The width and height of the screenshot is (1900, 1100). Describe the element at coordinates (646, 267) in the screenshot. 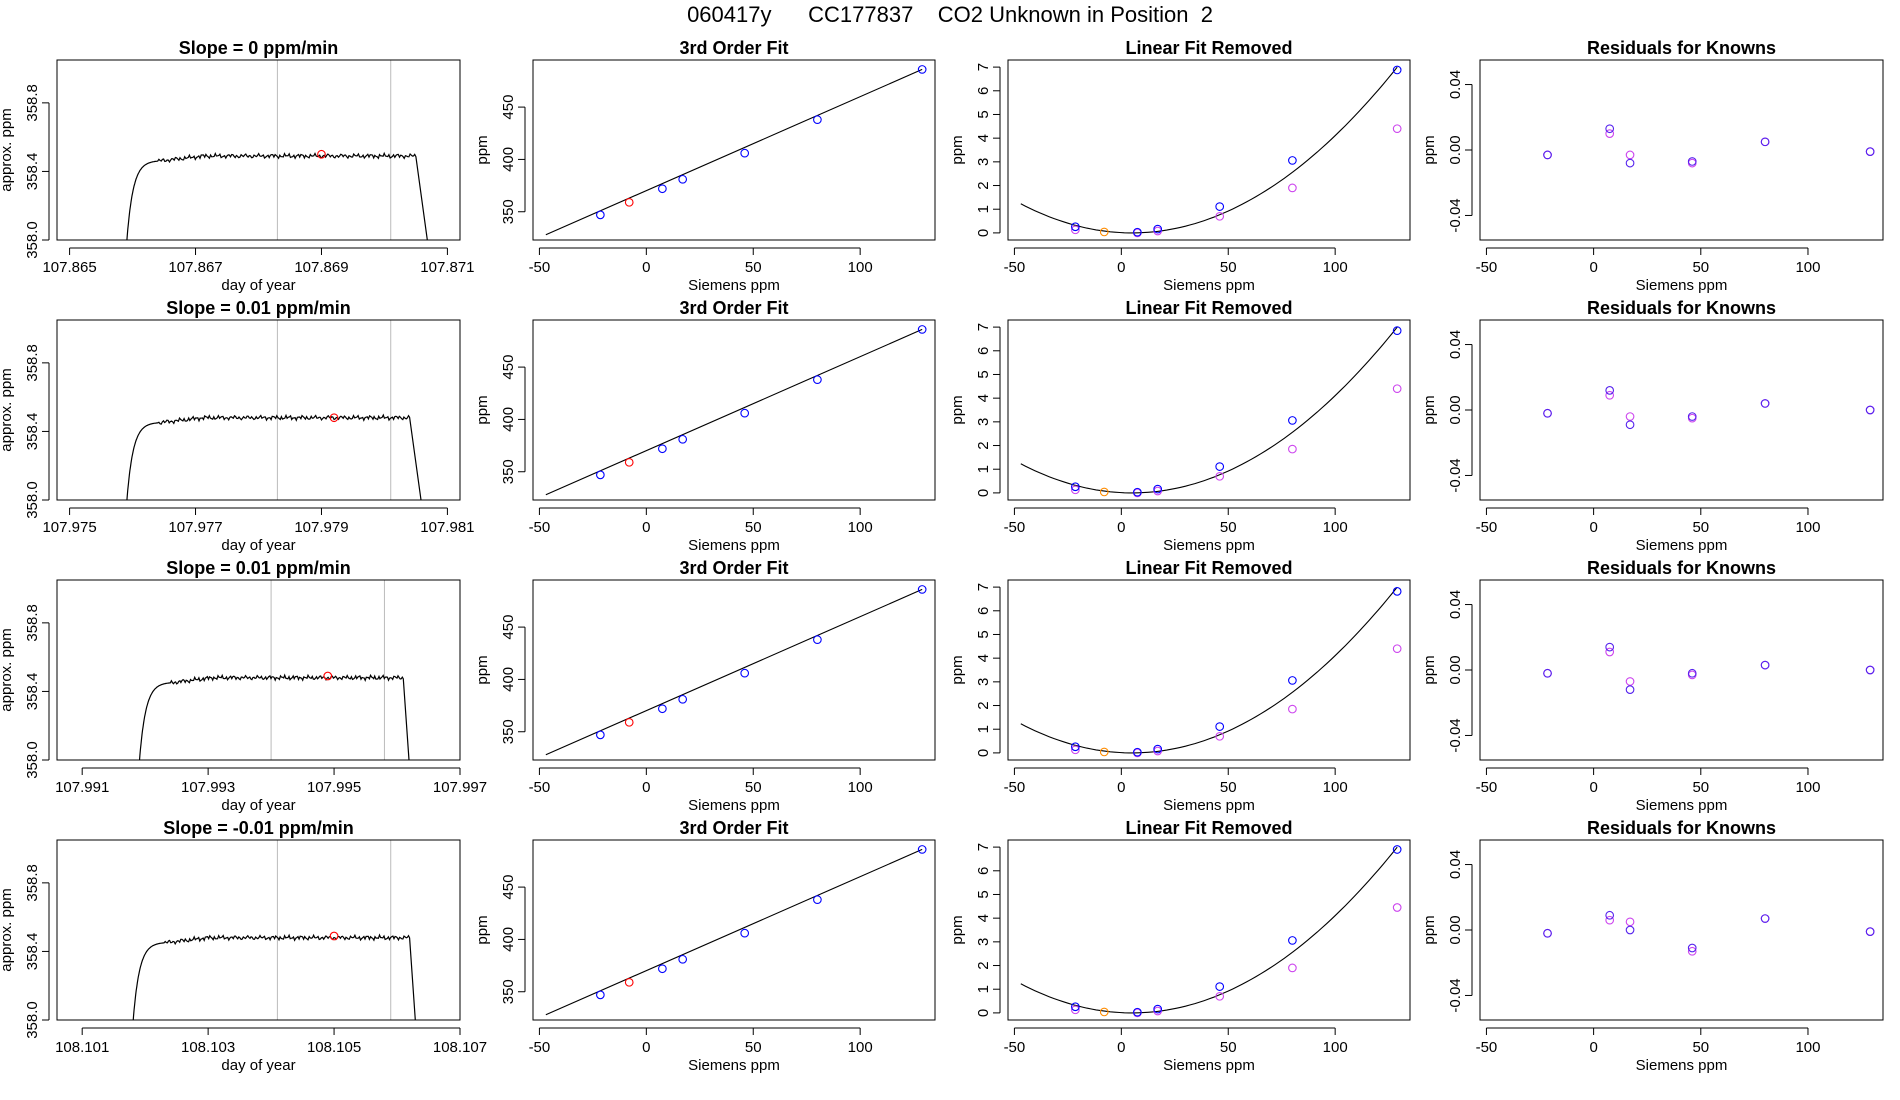

I see `x-tick-label: 0` at that location.